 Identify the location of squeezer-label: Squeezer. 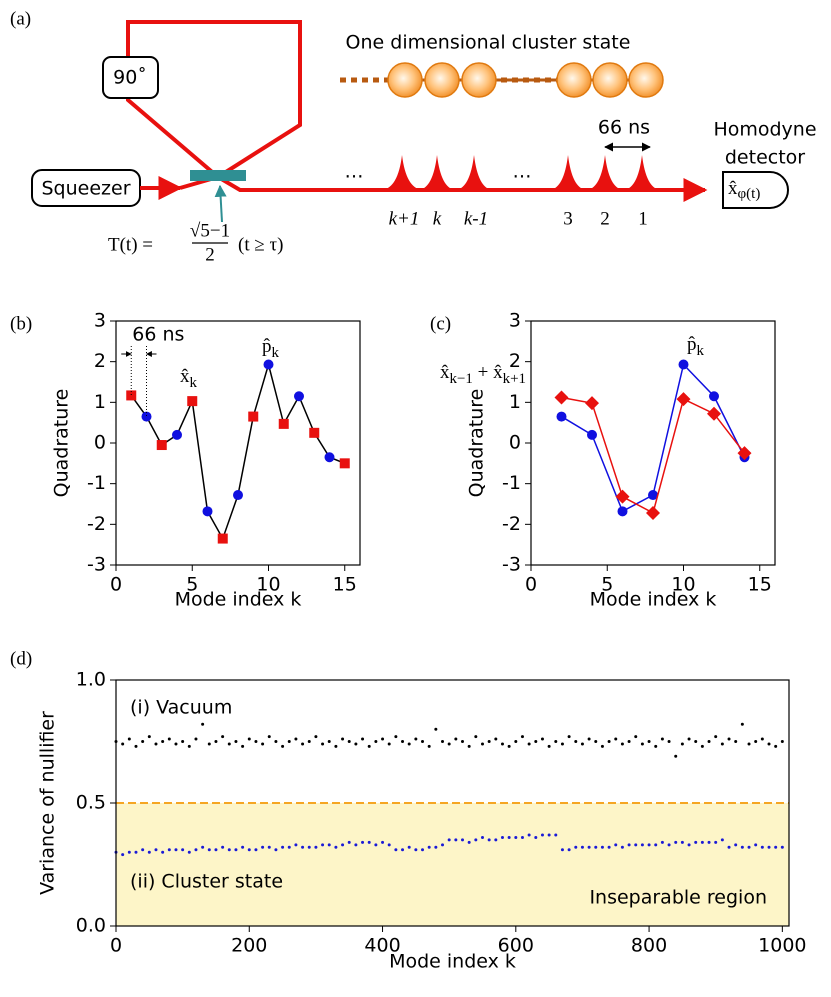
(85, 189).